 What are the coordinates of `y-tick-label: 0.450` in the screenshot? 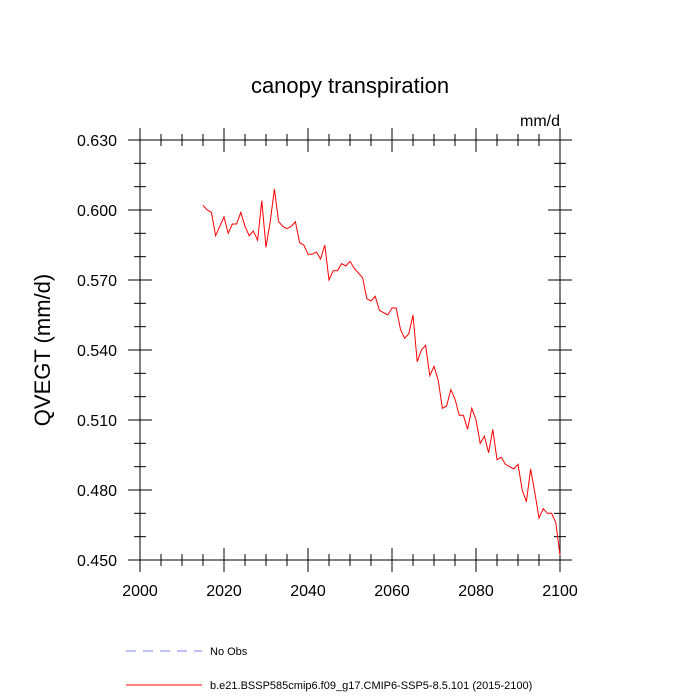 It's located at (97, 561).